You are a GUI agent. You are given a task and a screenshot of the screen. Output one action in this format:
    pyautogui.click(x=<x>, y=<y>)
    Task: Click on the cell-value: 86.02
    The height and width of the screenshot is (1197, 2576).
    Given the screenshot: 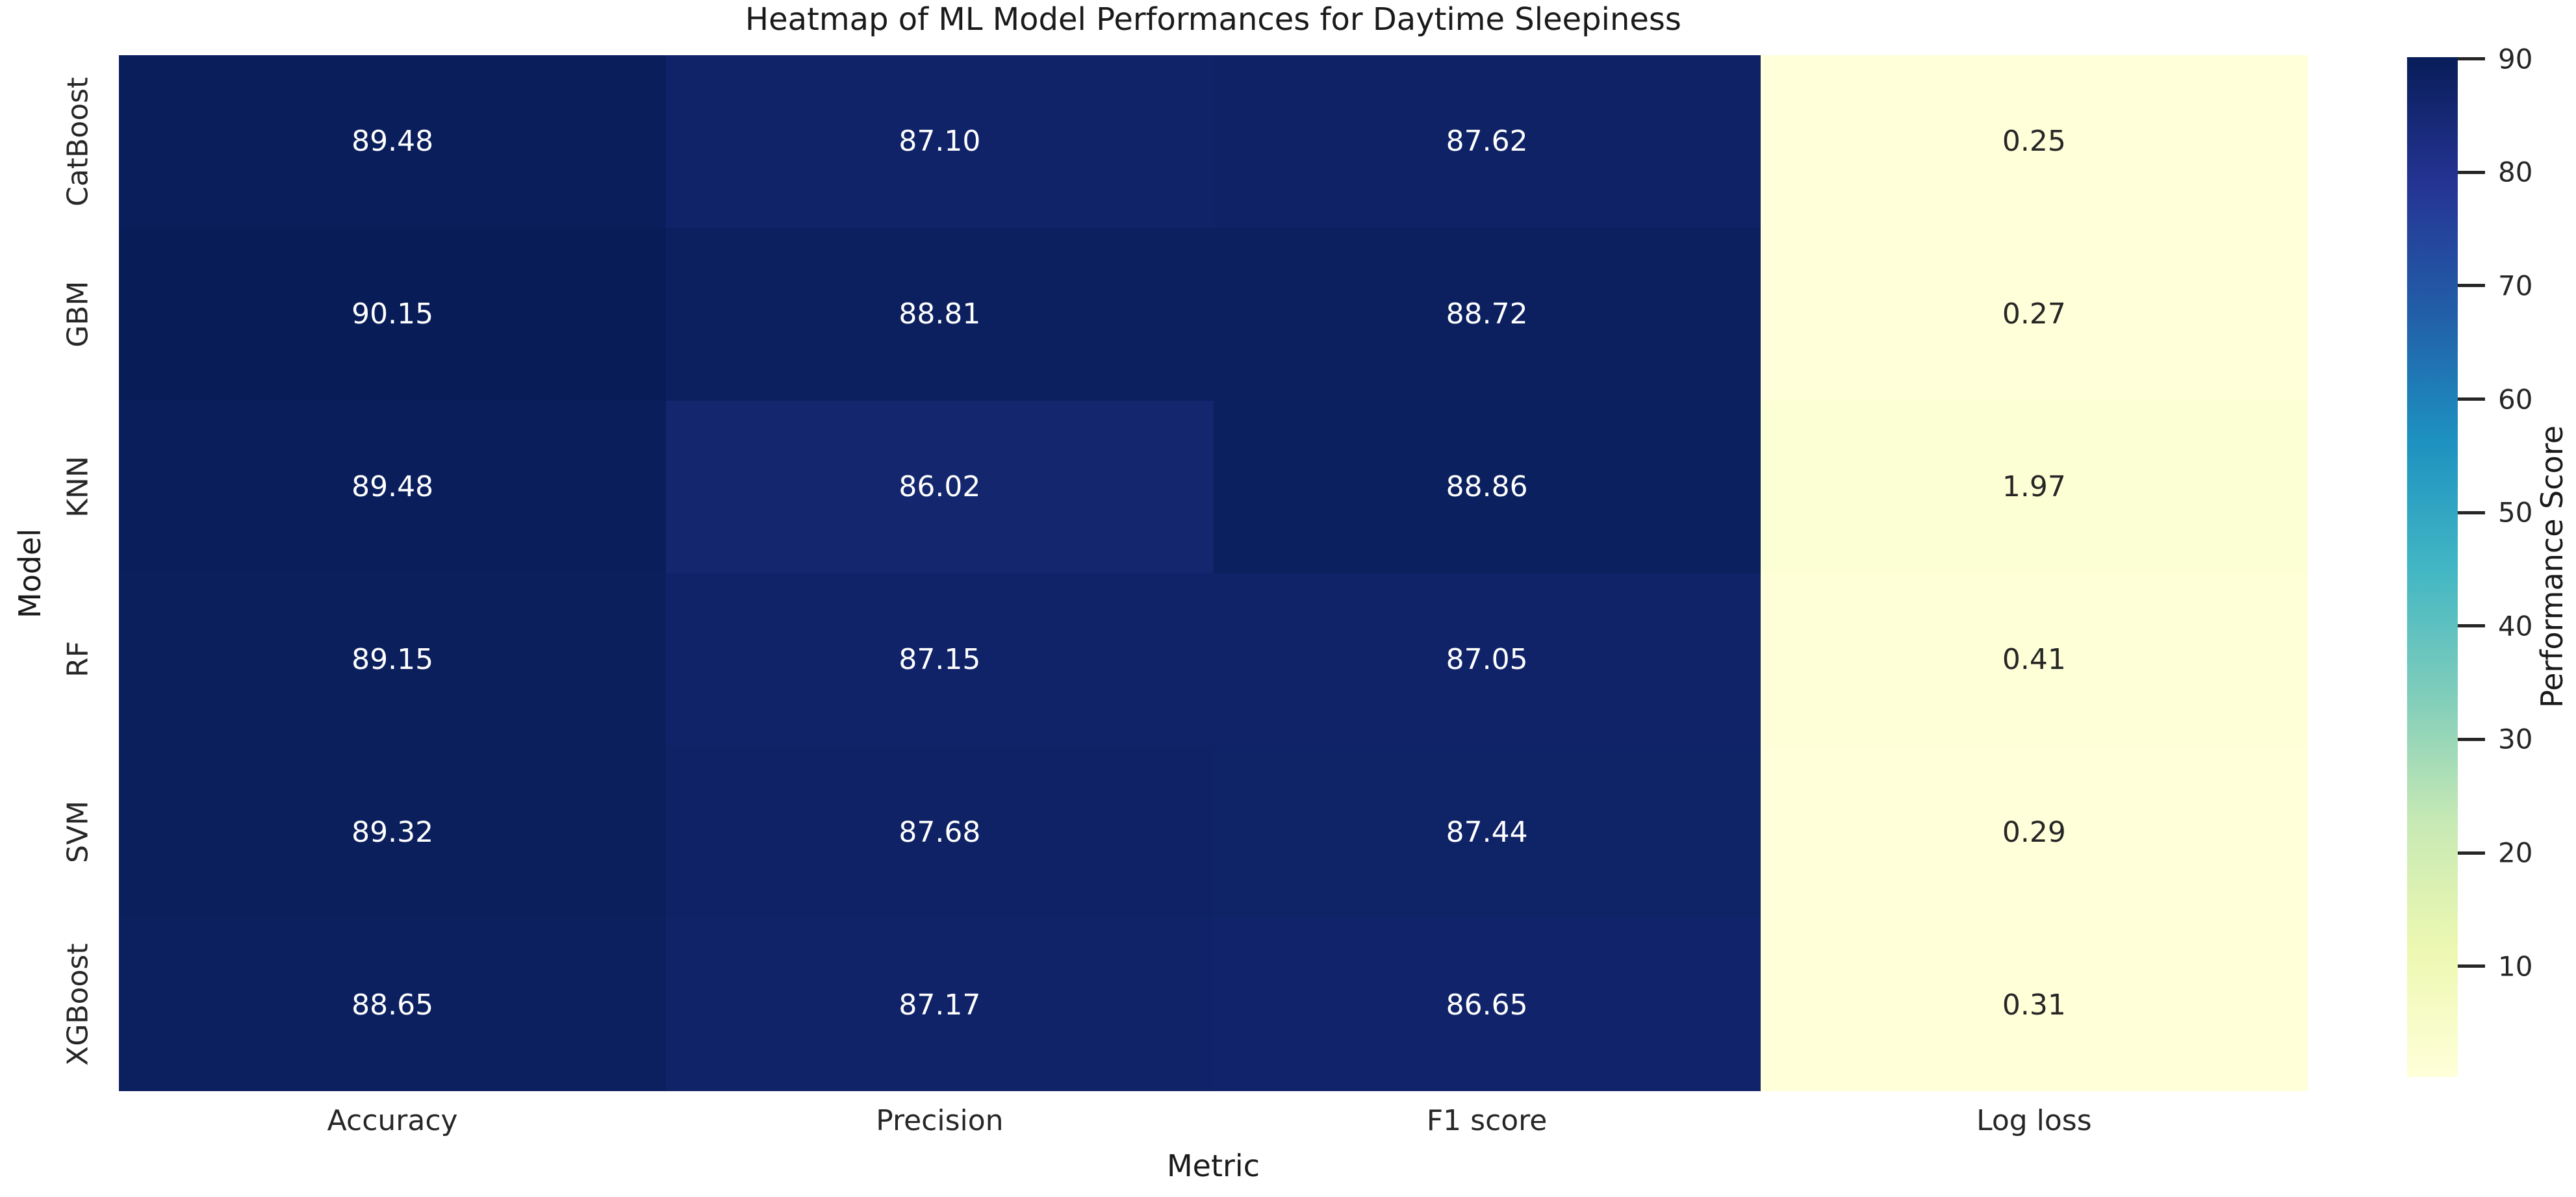 What is the action you would take?
    pyautogui.click(x=940, y=487)
    